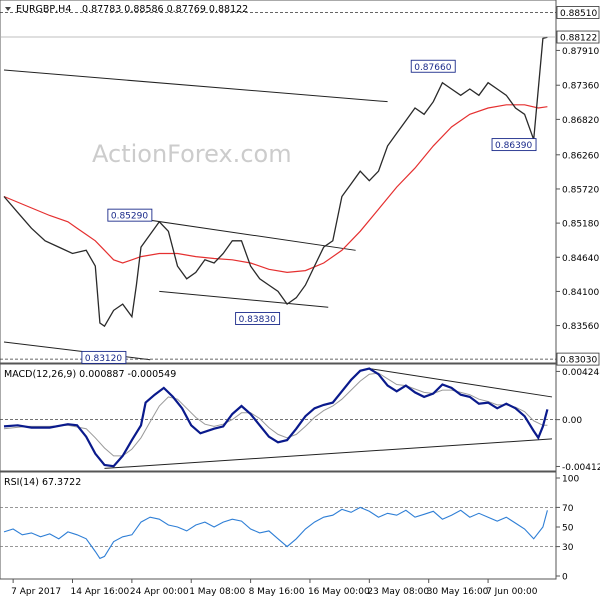 The width and height of the screenshot is (600, 604). I want to click on price-ohlc: 0.87783 0.88586 0.87769 0.88122, so click(165, 9).